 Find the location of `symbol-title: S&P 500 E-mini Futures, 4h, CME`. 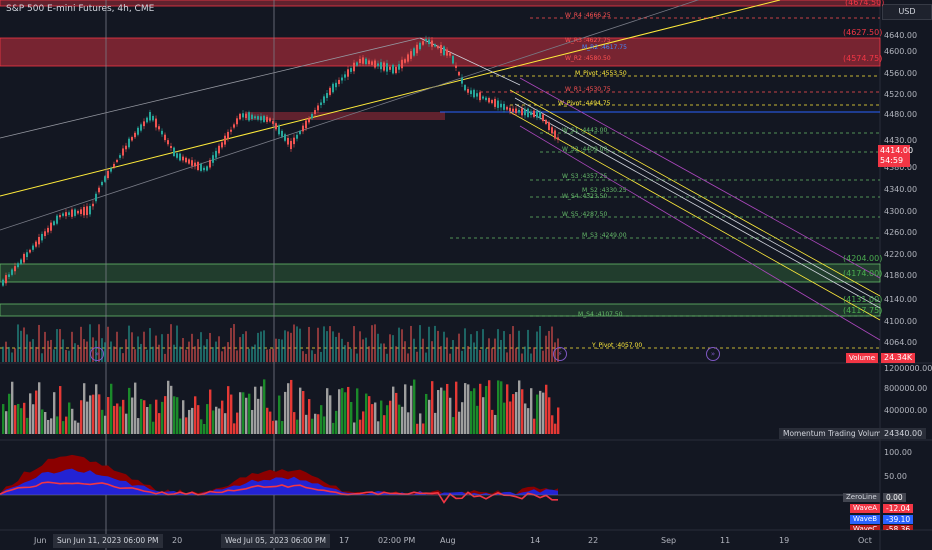

symbol-title: S&P 500 E-mini Futures, 4h, CME is located at coordinates (80, 9).